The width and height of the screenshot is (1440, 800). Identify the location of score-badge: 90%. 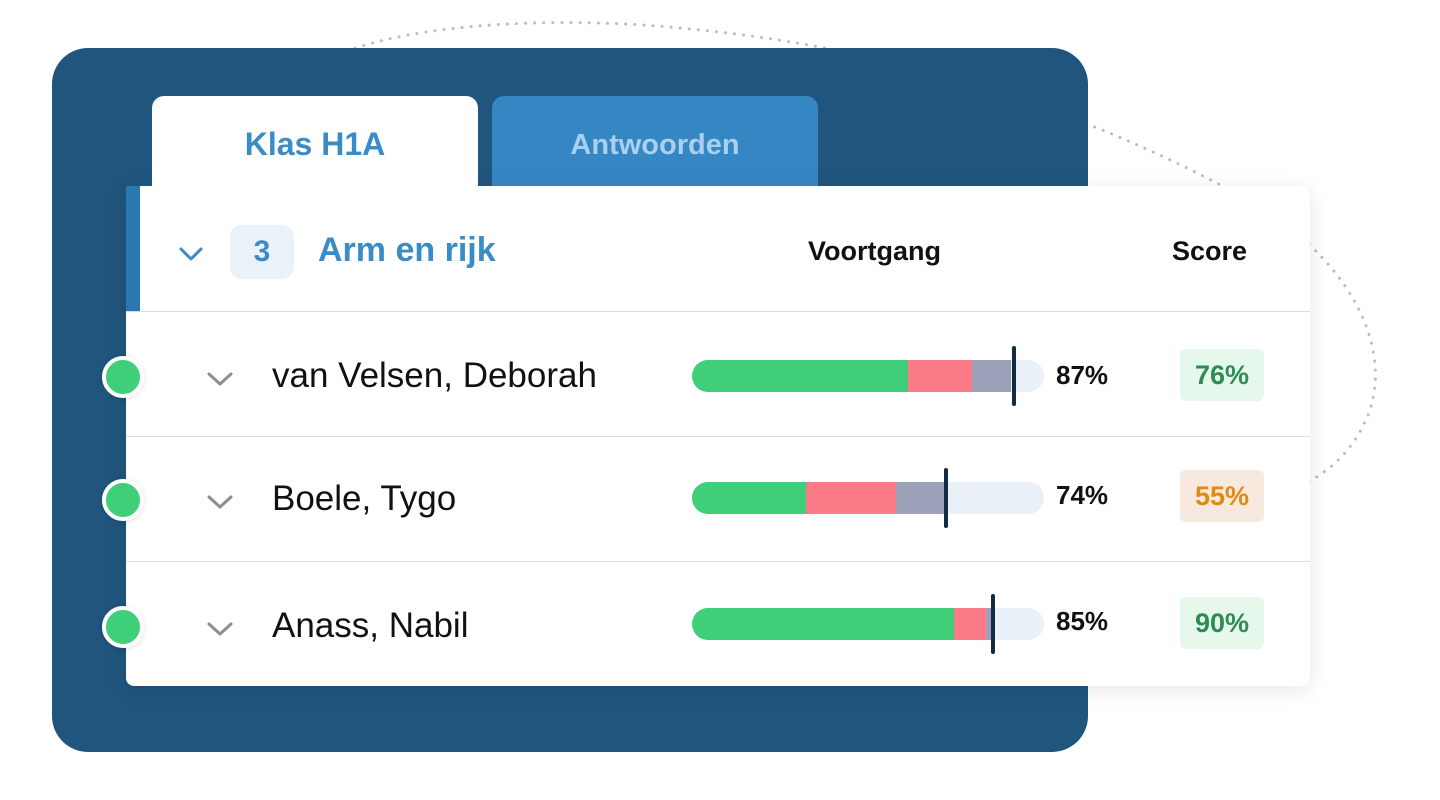
(1222, 623).